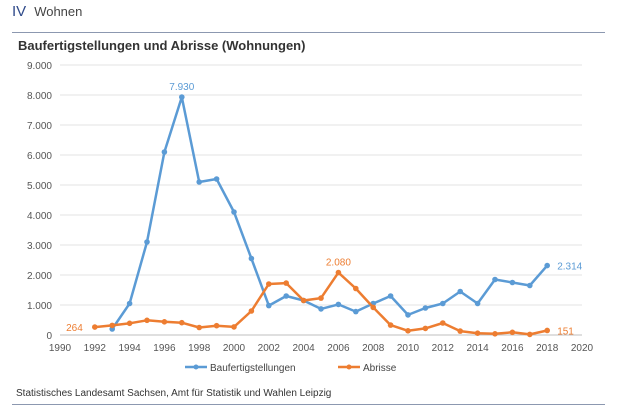  Describe the element at coordinates (60, 348) in the screenshot. I see `x-tick-label: 1990` at that location.